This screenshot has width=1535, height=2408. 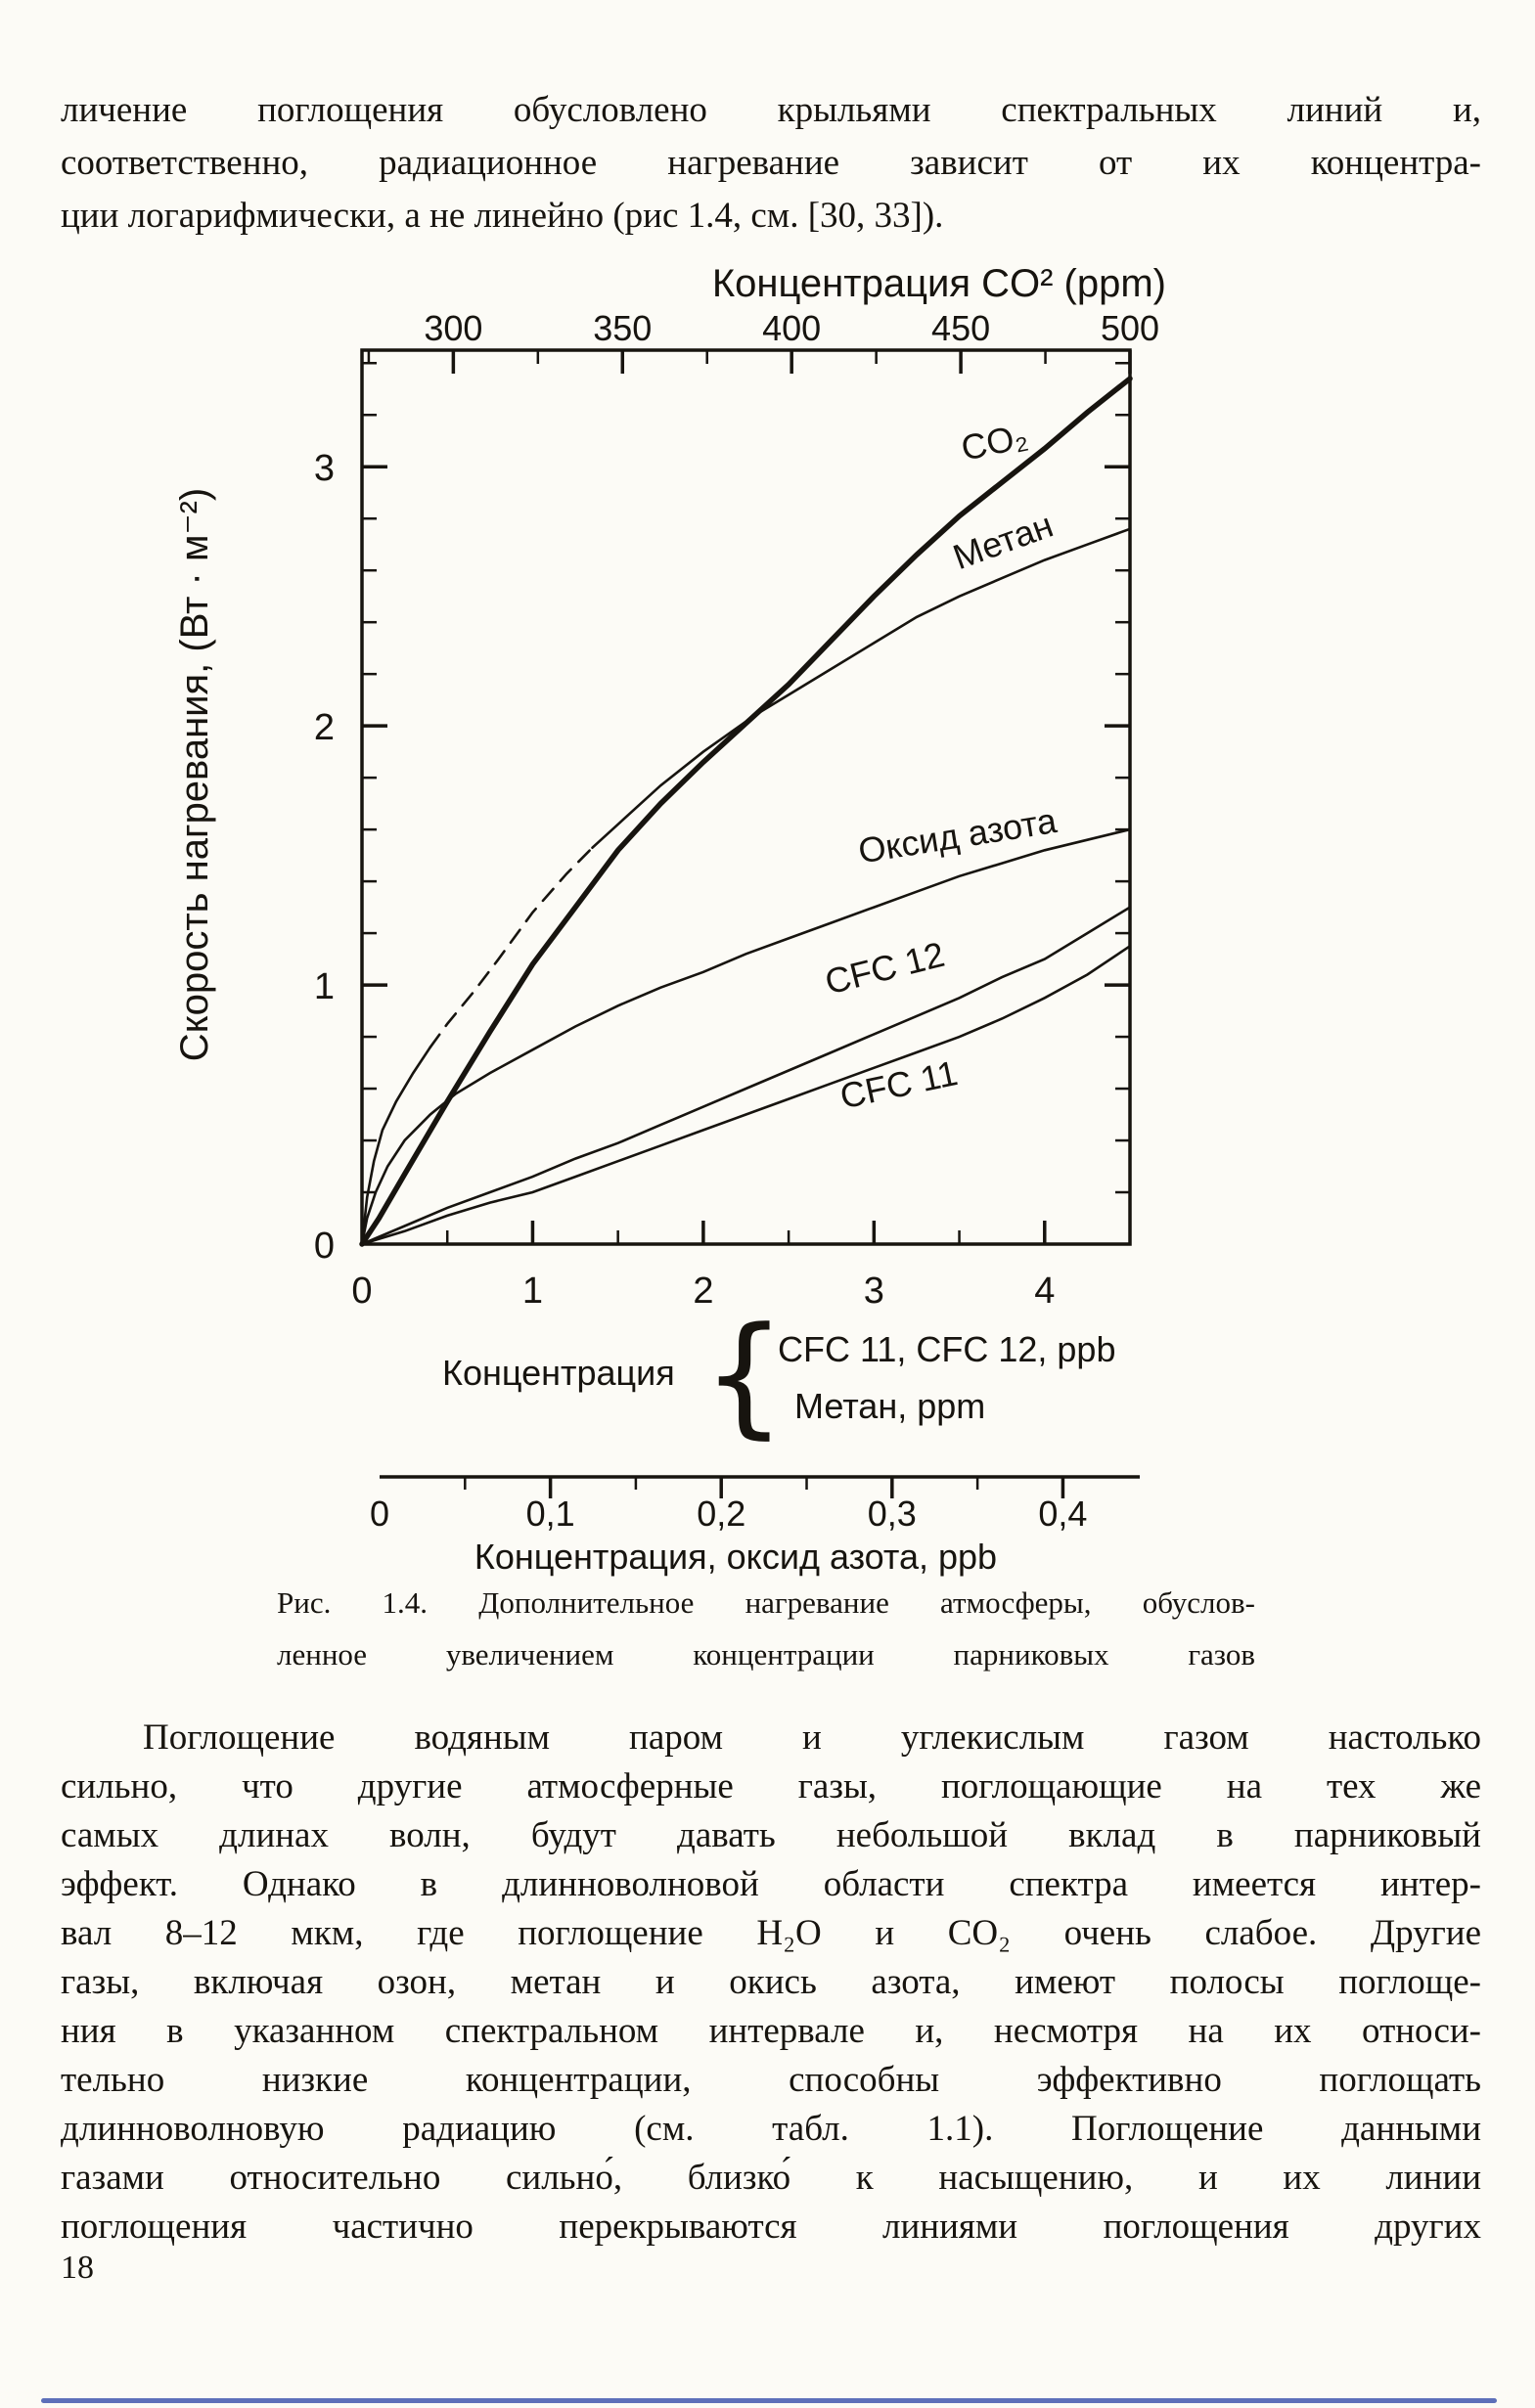 What do you see at coordinates (960, 328) in the screenshot?
I see `top-tick-label: 450` at bounding box center [960, 328].